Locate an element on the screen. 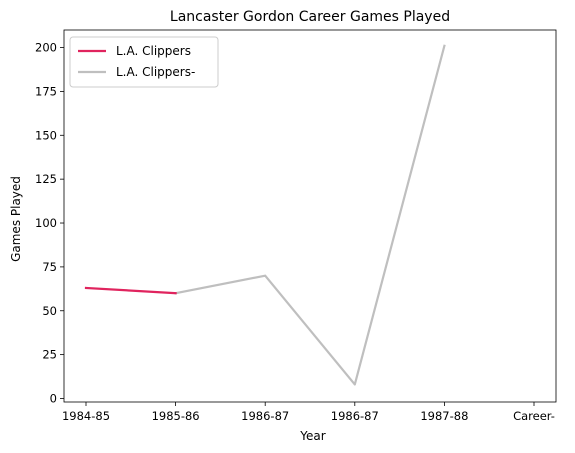 The width and height of the screenshot is (575, 453). y-tick-label: 100 is located at coordinates (46, 223).